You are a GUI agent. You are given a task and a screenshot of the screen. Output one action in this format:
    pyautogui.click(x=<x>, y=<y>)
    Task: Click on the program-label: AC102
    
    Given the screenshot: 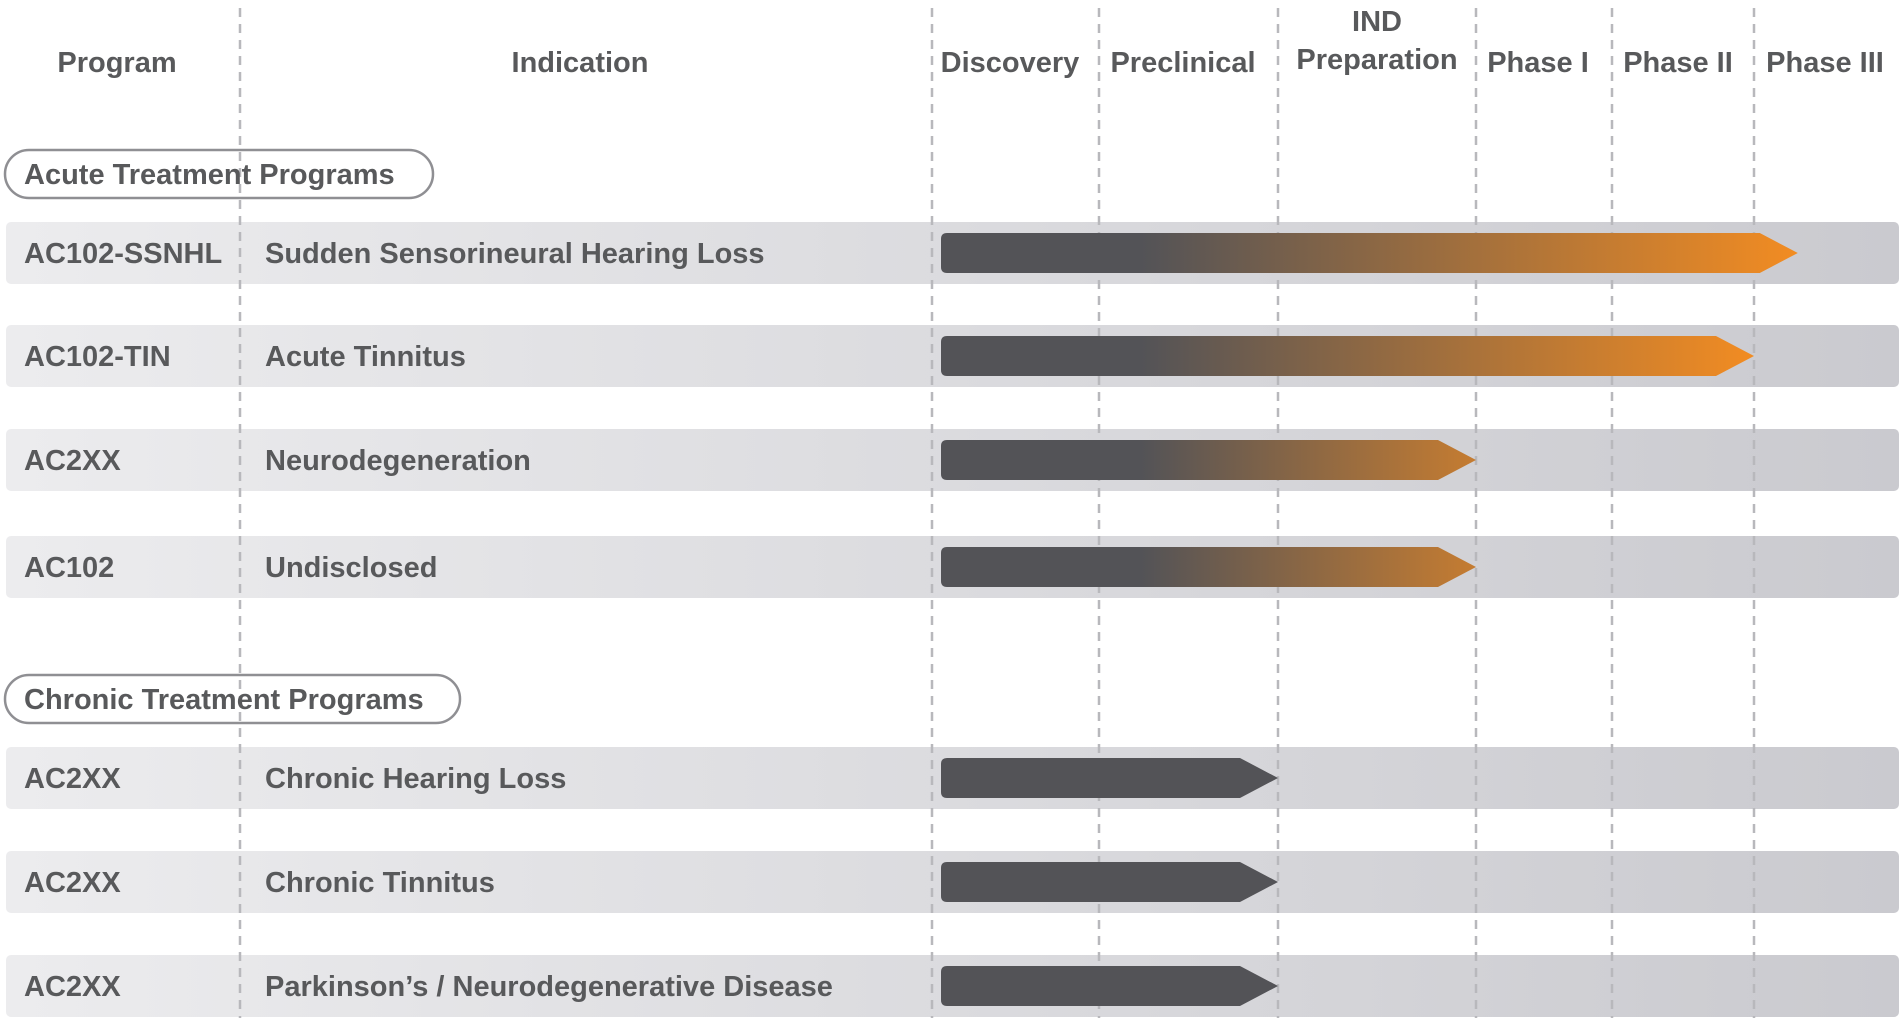 What is the action you would take?
    pyautogui.click(x=69, y=568)
    